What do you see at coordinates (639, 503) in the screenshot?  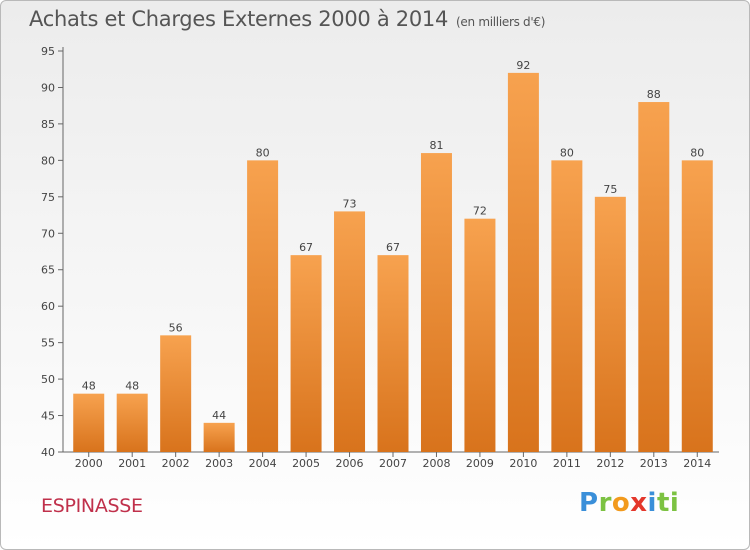 I see `logo-letter: x` at bounding box center [639, 503].